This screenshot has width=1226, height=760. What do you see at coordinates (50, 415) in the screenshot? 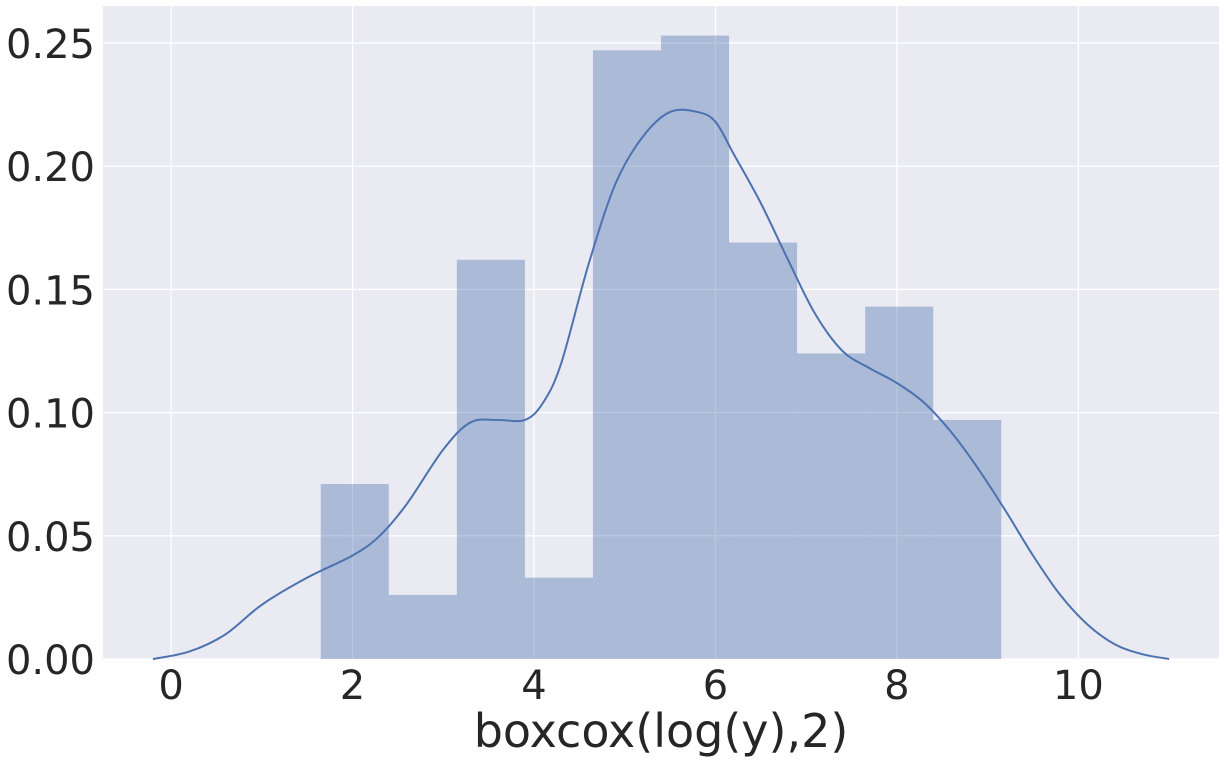
I see `y-tick-label: 0.10` at bounding box center [50, 415].